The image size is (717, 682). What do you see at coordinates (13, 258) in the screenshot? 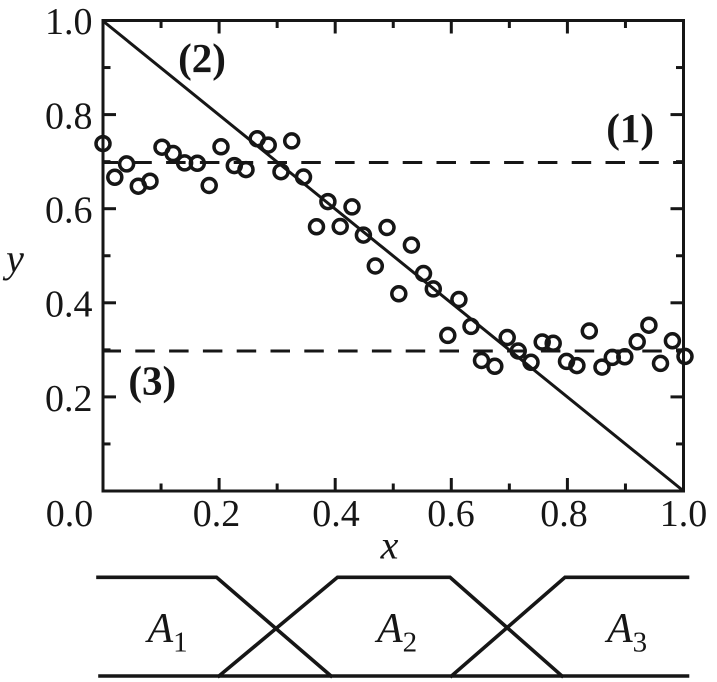
I see `svg-text: y` at bounding box center [13, 258].